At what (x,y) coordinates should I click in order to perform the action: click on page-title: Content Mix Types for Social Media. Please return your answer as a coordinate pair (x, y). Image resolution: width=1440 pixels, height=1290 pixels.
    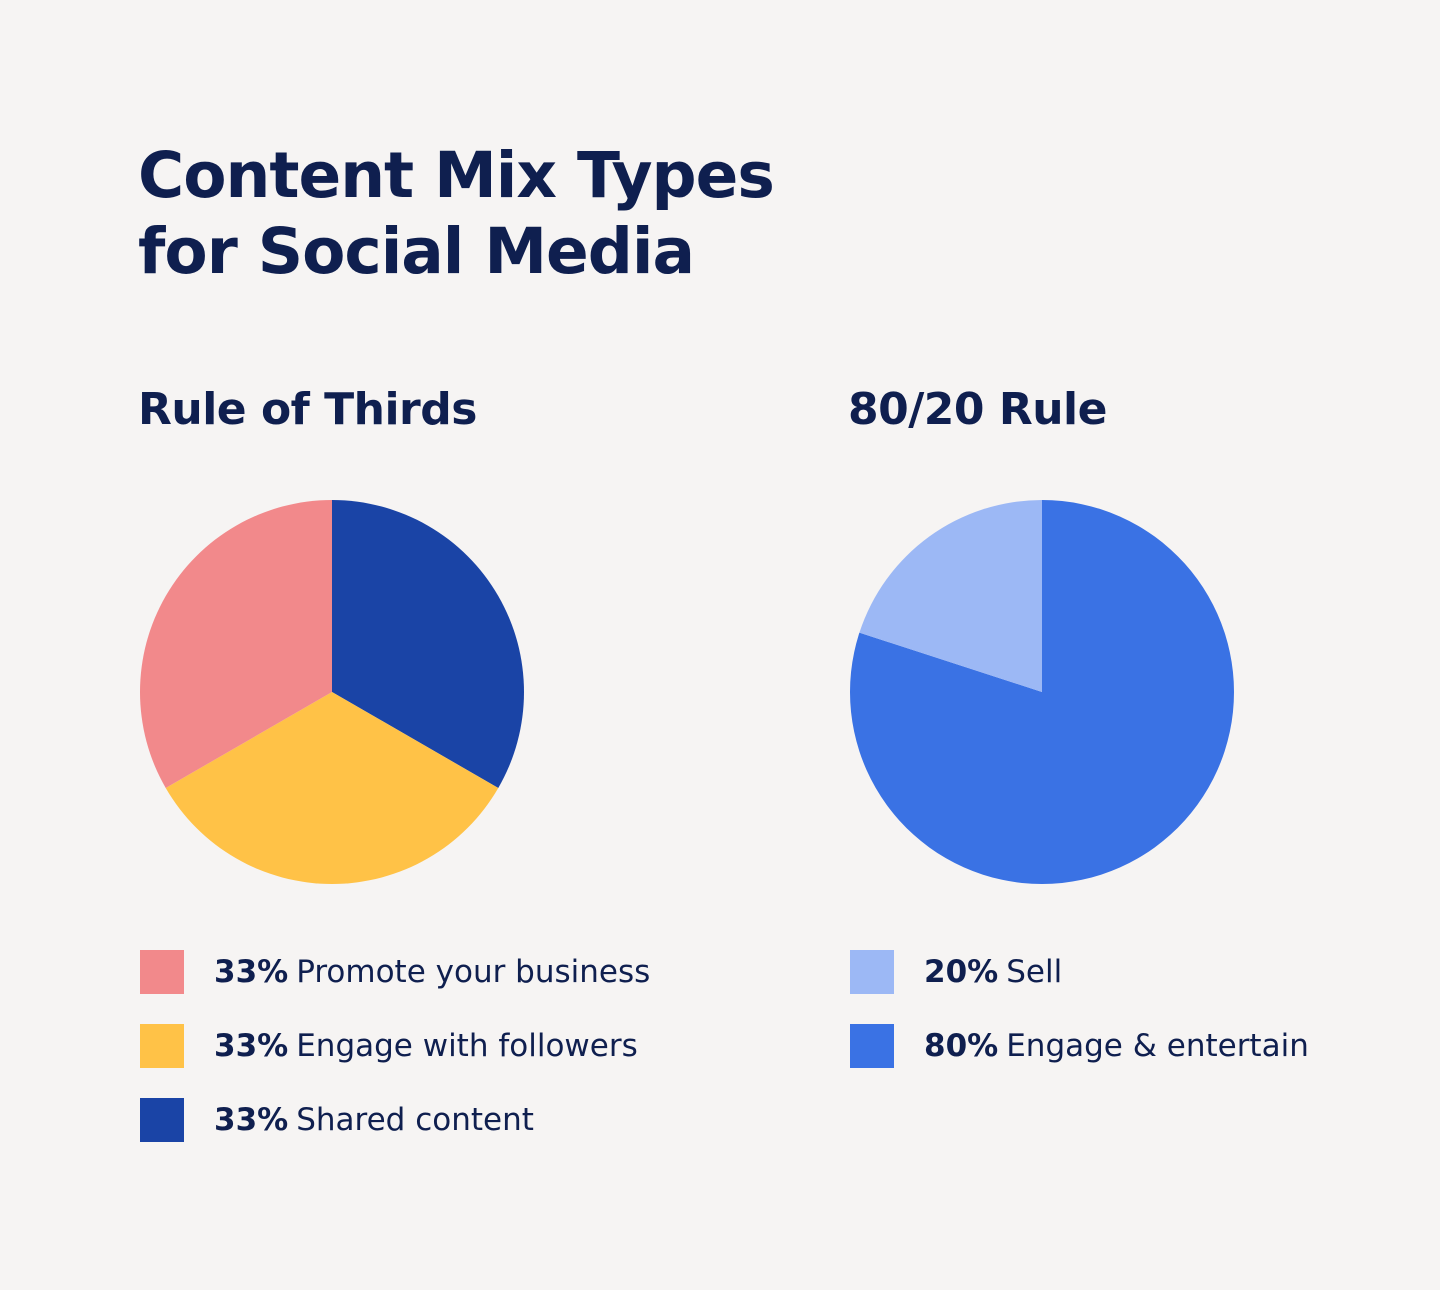
    Looking at the image, I should click on (456, 214).